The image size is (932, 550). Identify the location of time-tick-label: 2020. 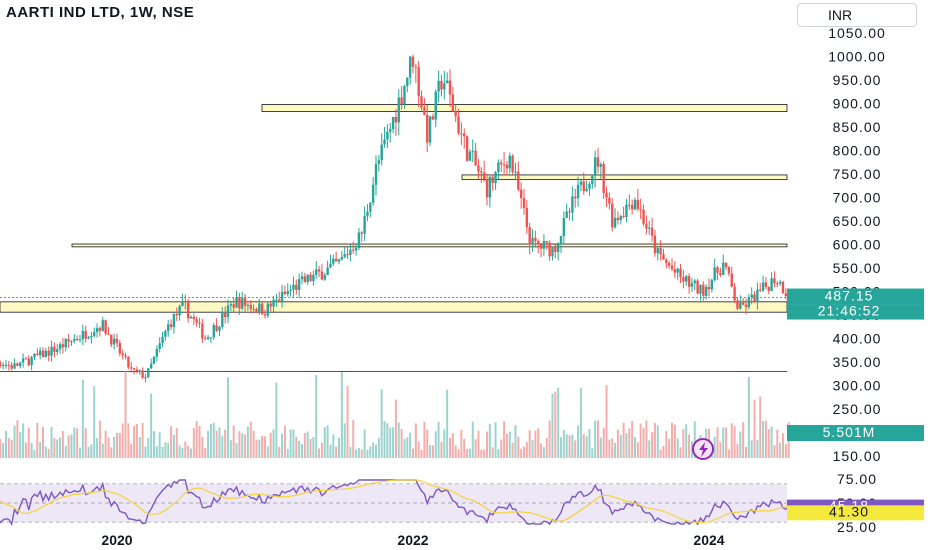
(116, 540).